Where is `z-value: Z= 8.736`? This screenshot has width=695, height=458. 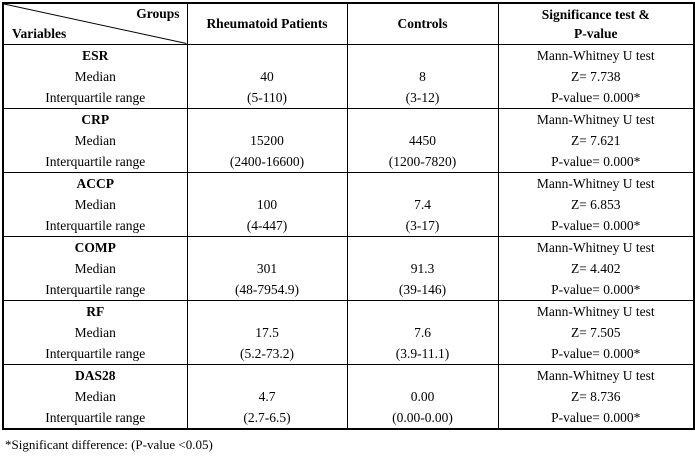
z-value: Z= 8.736 is located at coordinates (595, 396).